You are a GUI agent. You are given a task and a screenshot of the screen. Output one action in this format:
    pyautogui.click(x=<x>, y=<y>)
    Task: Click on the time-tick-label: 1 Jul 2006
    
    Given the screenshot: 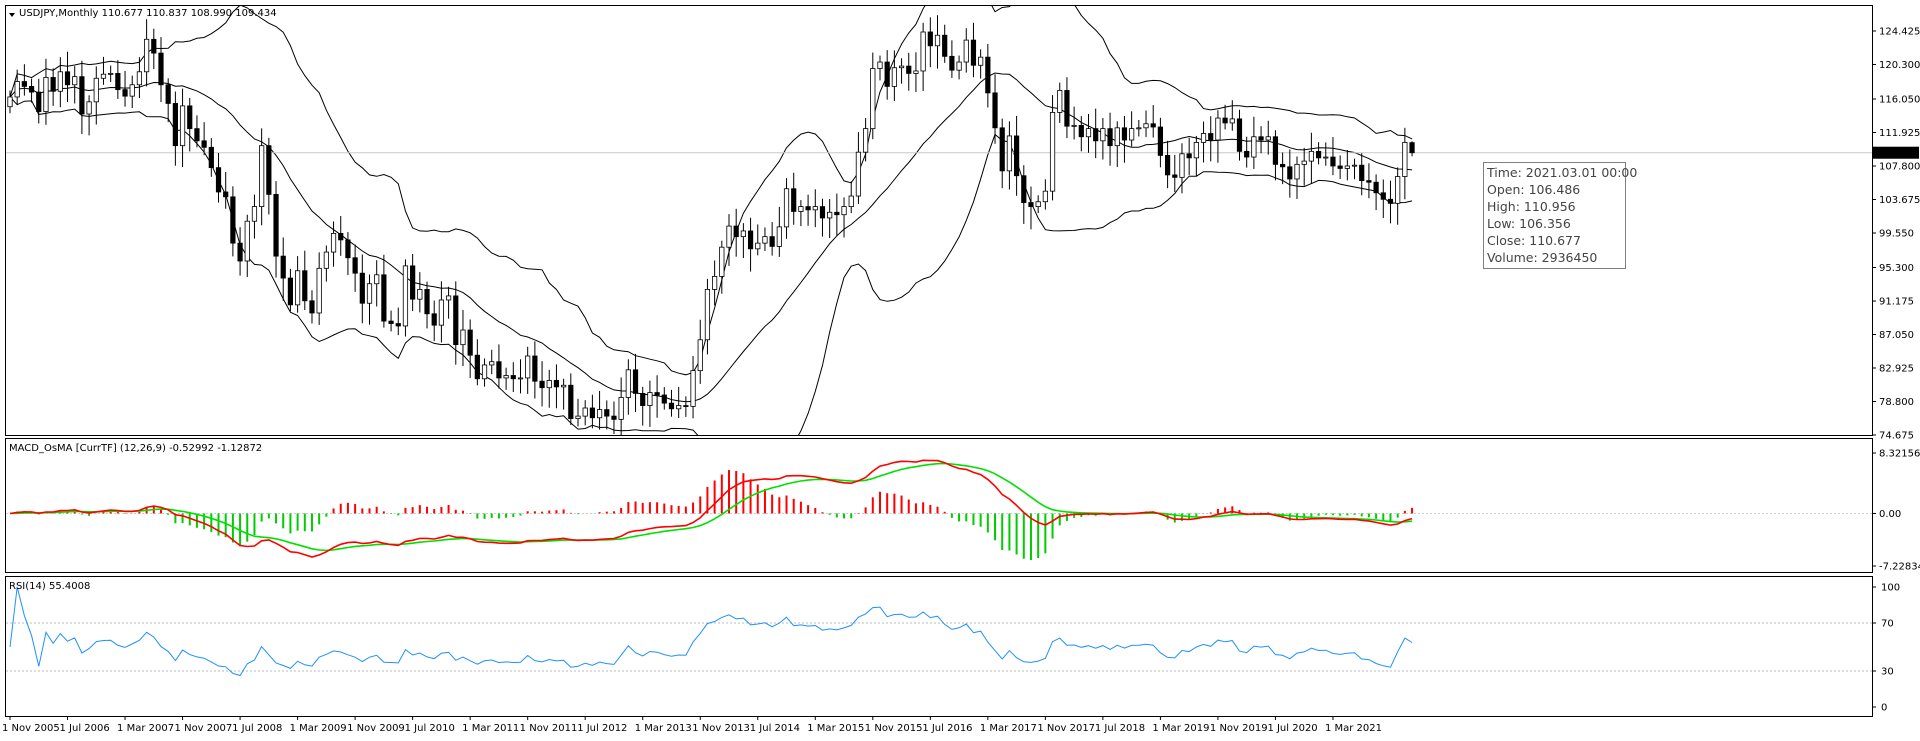 What is the action you would take?
    pyautogui.click(x=85, y=728)
    